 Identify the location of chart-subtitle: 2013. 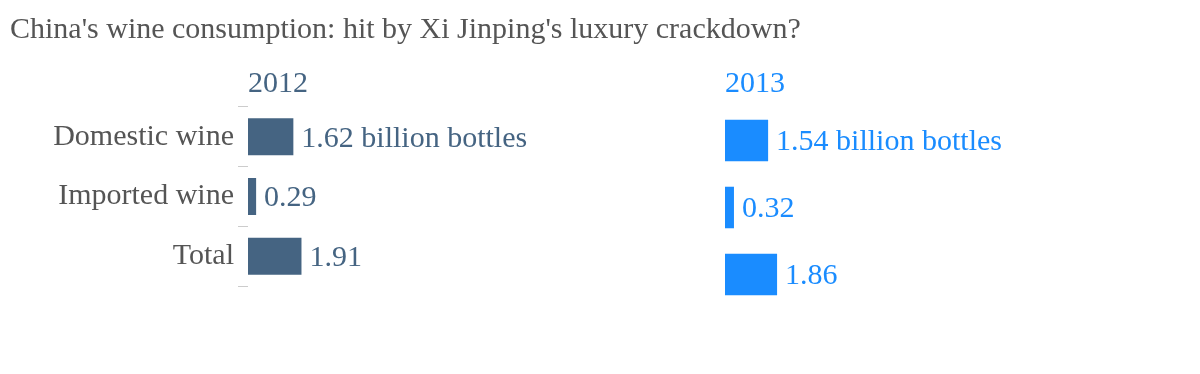
(755, 81).